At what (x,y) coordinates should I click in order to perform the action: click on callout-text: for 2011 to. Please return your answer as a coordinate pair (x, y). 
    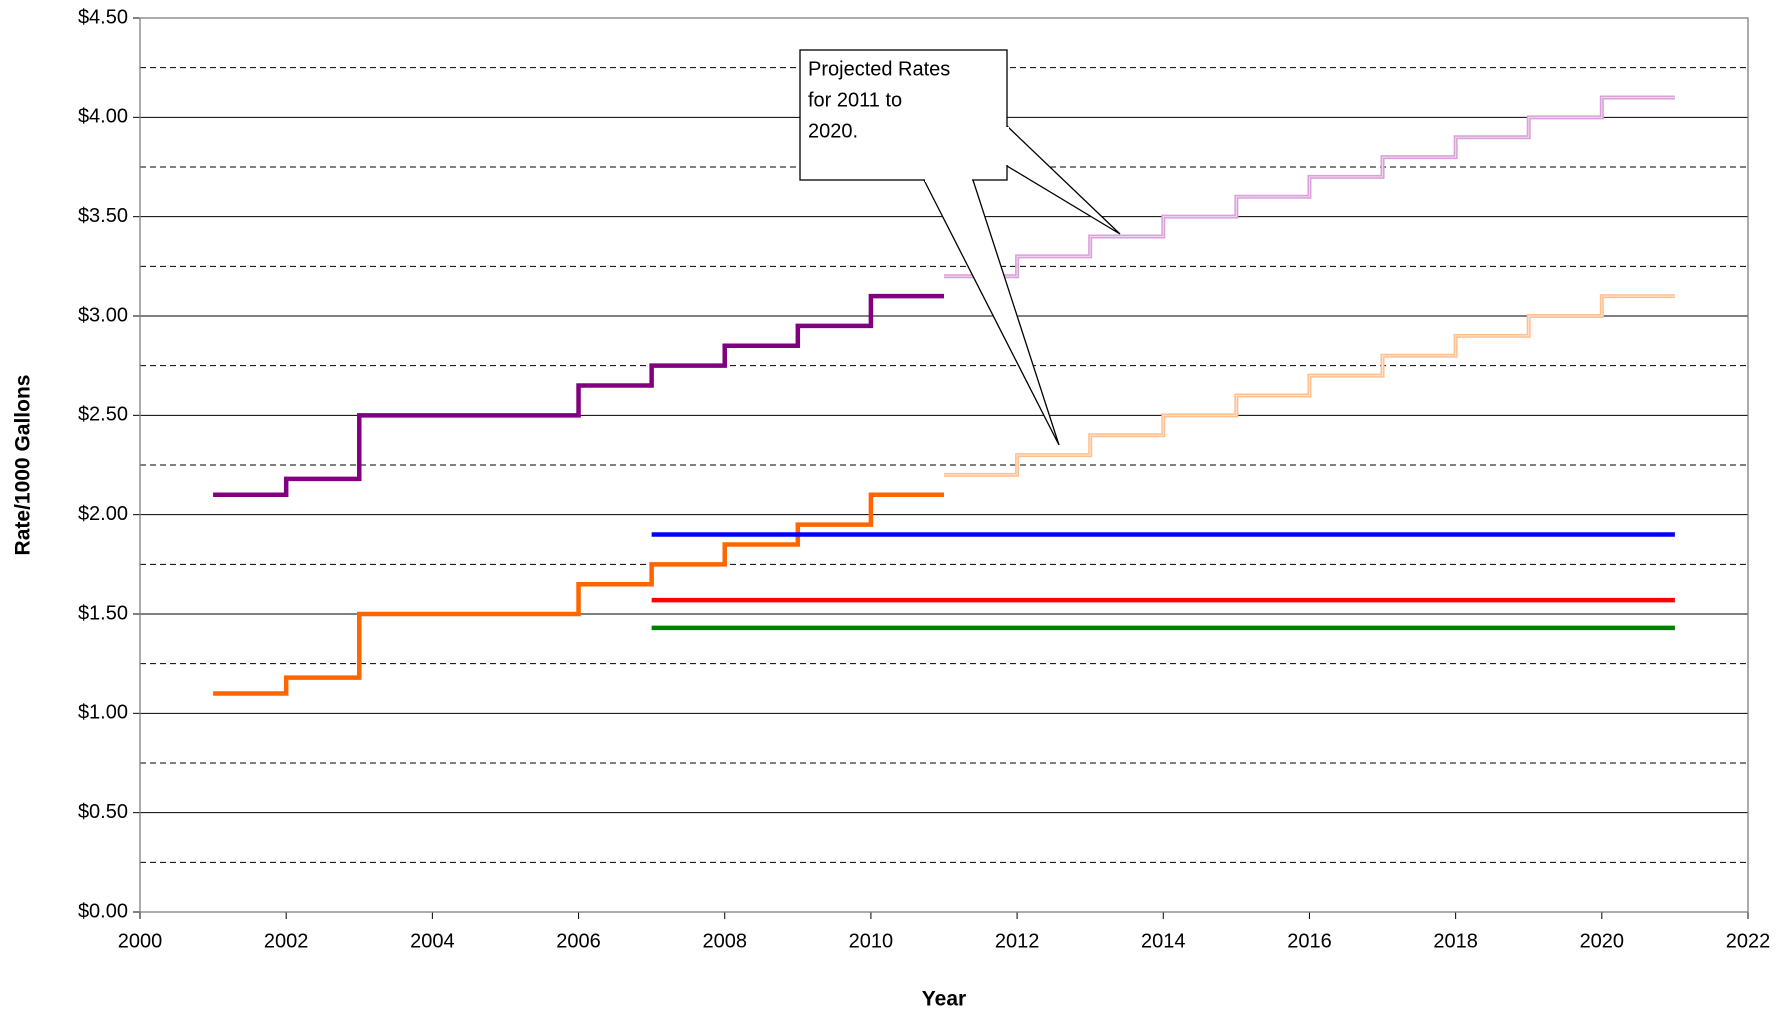
    Looking at the image, I should click on (855, 100).